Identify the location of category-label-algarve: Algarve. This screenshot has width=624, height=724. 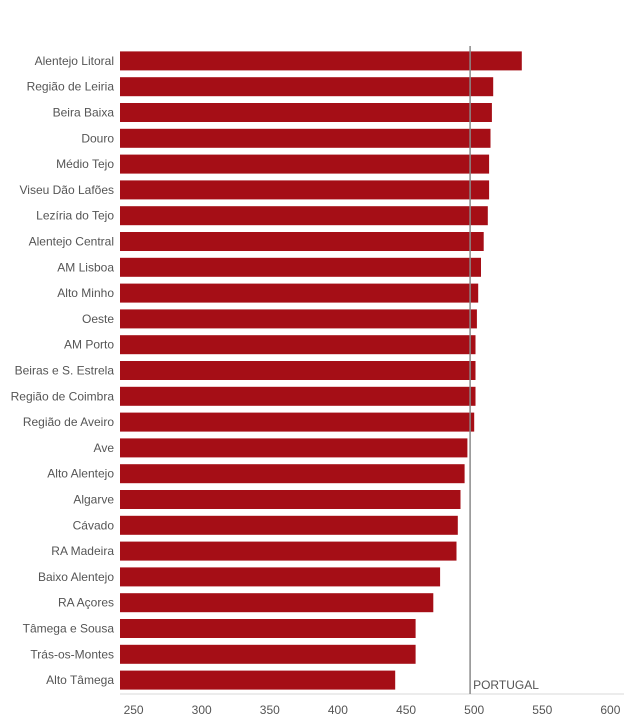
(93, 500).